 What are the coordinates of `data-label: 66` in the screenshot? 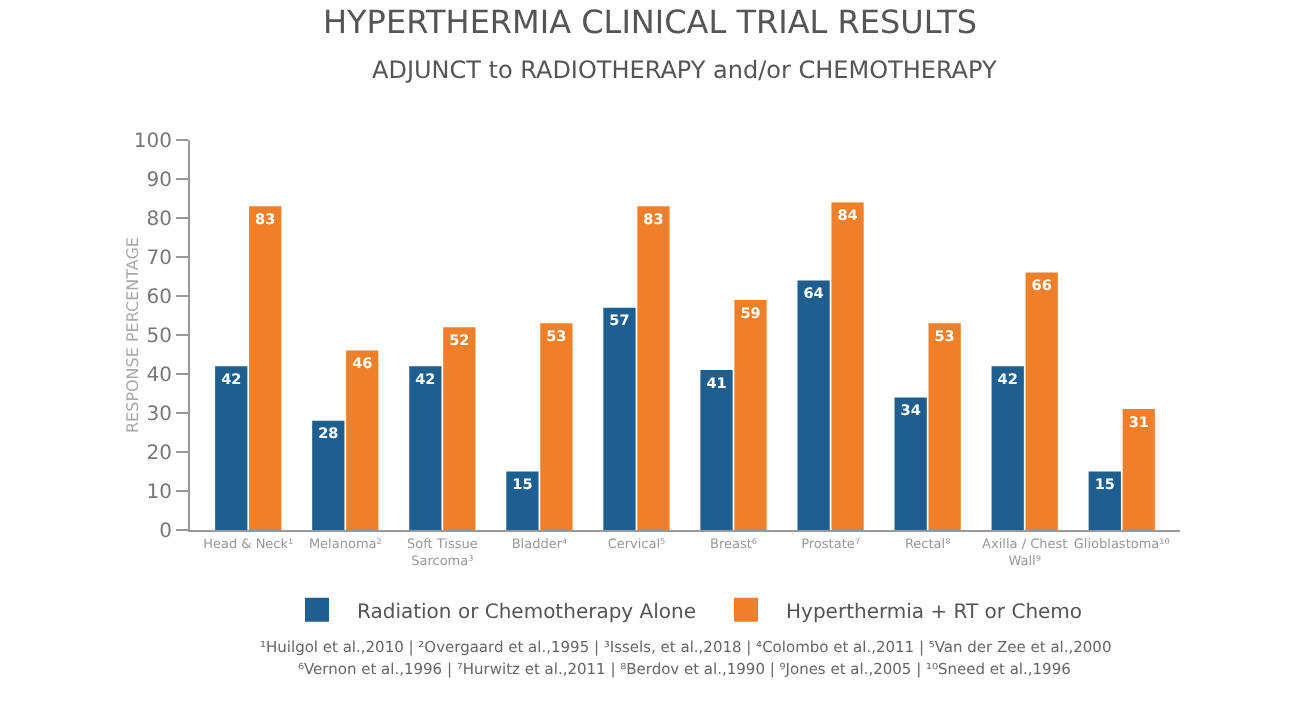 It's located at (1041, 285).